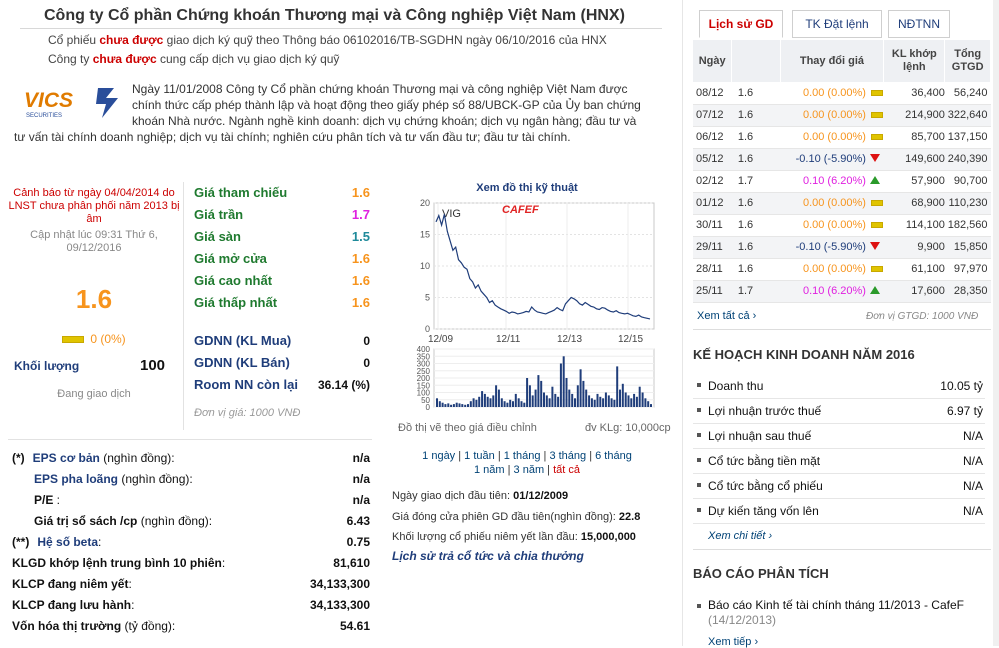  Describe the element at coordinates (824, 181) in the screenshot. I see `row-change: 0.10 (6.20%)` at that location.